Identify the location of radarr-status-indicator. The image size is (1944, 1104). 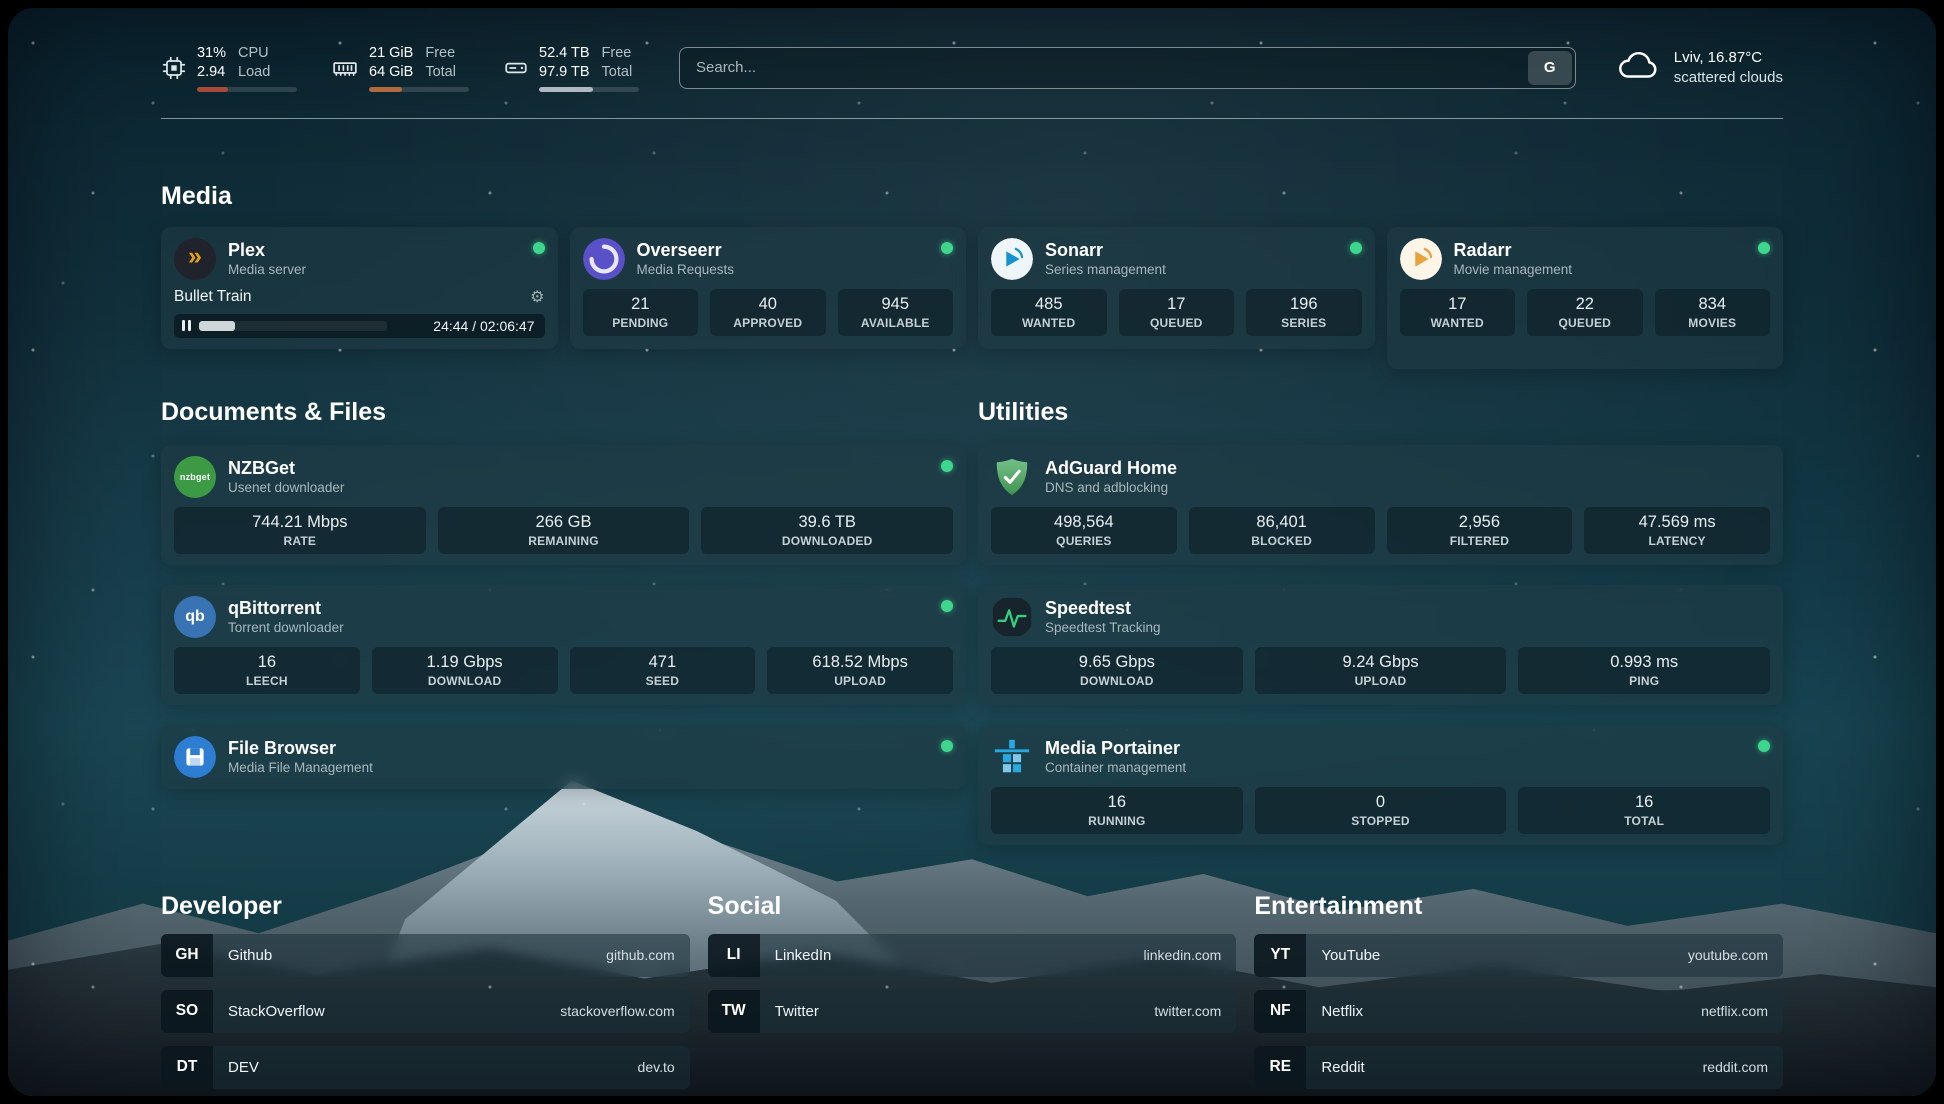
(1764, 247).